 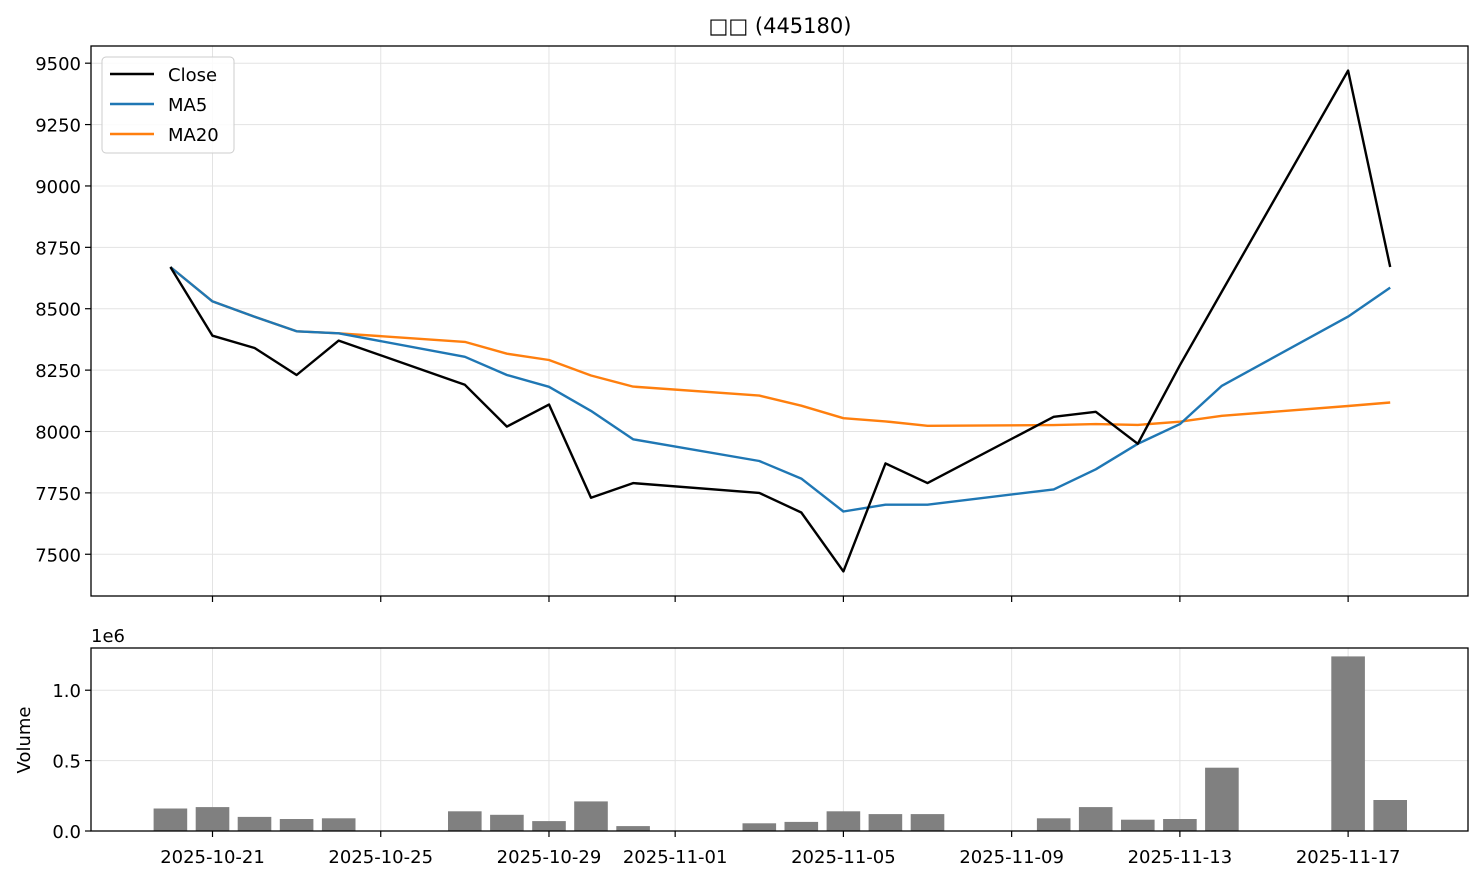 What do you see at coordinates (843, 857) in the screenshot?
I see `x-tick-label: 2025-11-05` at bounding box center [843, 857].